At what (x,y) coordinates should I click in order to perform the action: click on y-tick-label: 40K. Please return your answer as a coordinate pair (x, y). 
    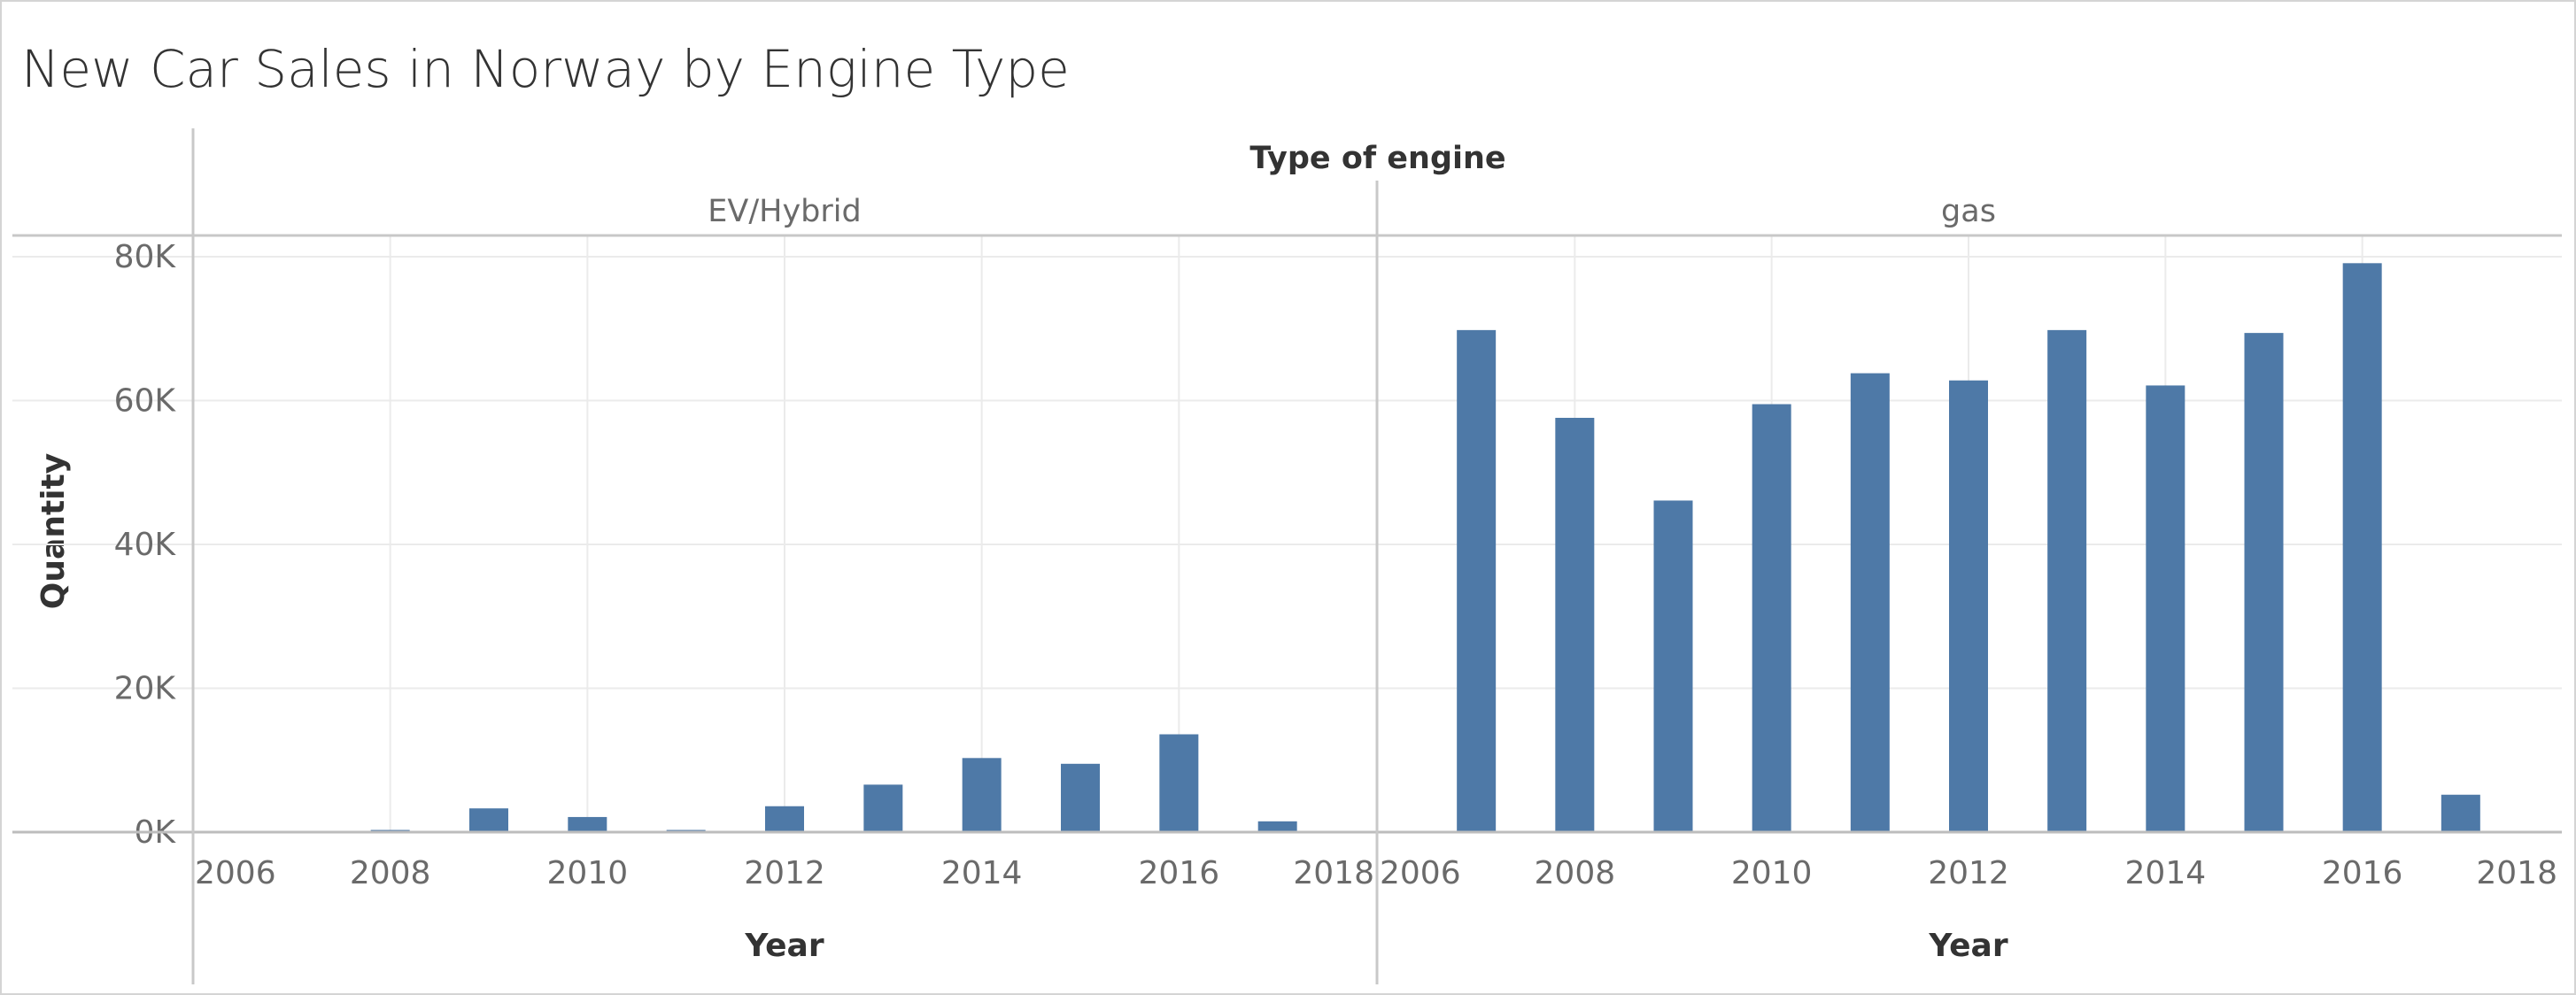
    Looking at the image, I should click on (145, 545).